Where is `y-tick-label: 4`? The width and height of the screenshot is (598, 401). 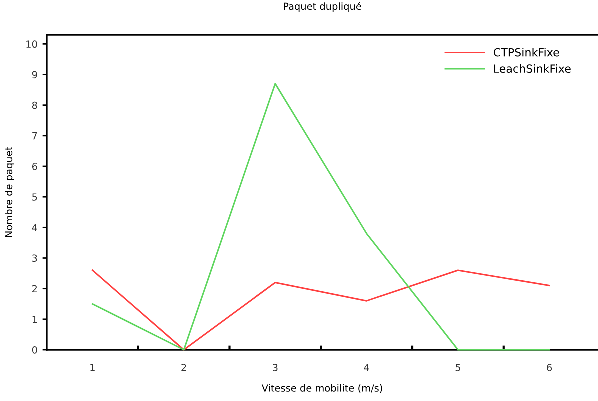
y-tick-label: 4 is located at coordinates (35, 228).